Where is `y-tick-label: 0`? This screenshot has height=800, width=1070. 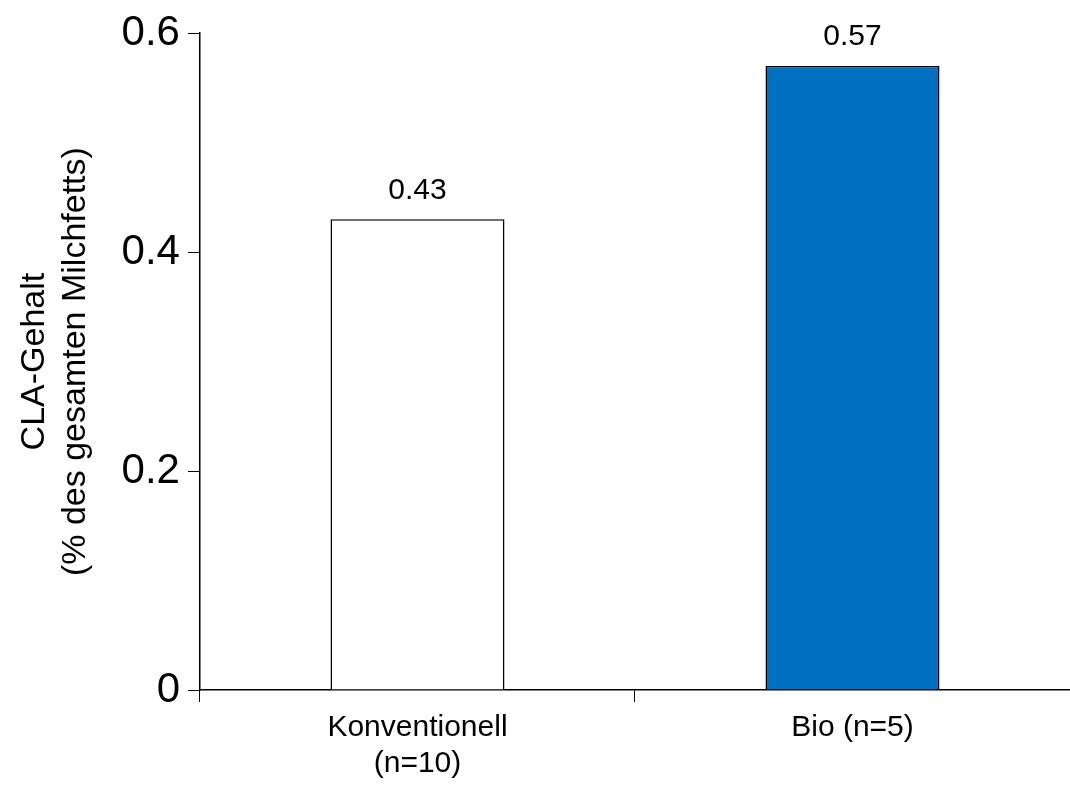
y-tick-label: 0 is located at coordinates (168, 687).